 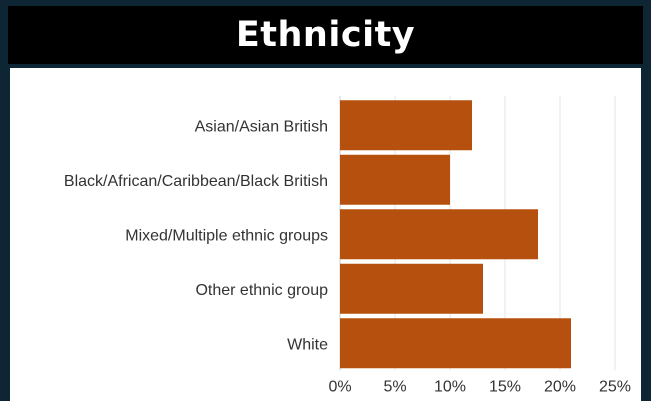 What do you see at coordinates (450, 387) in the screenshot?
I see `x-tick-label: 10%` at bounding box center [450, 387].